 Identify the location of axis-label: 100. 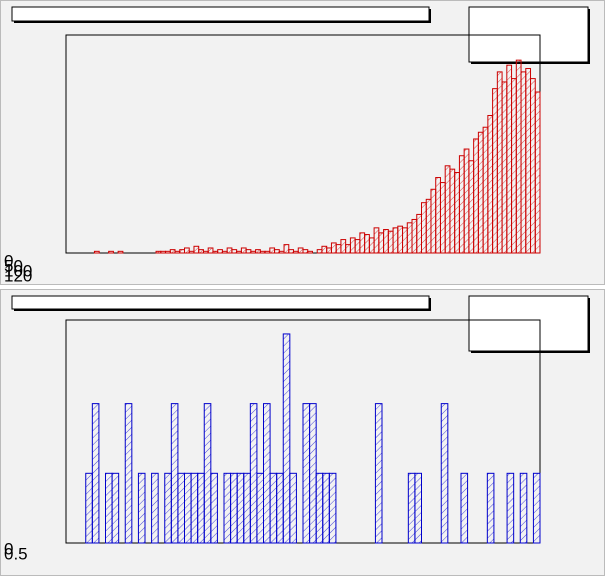
(18, 270).